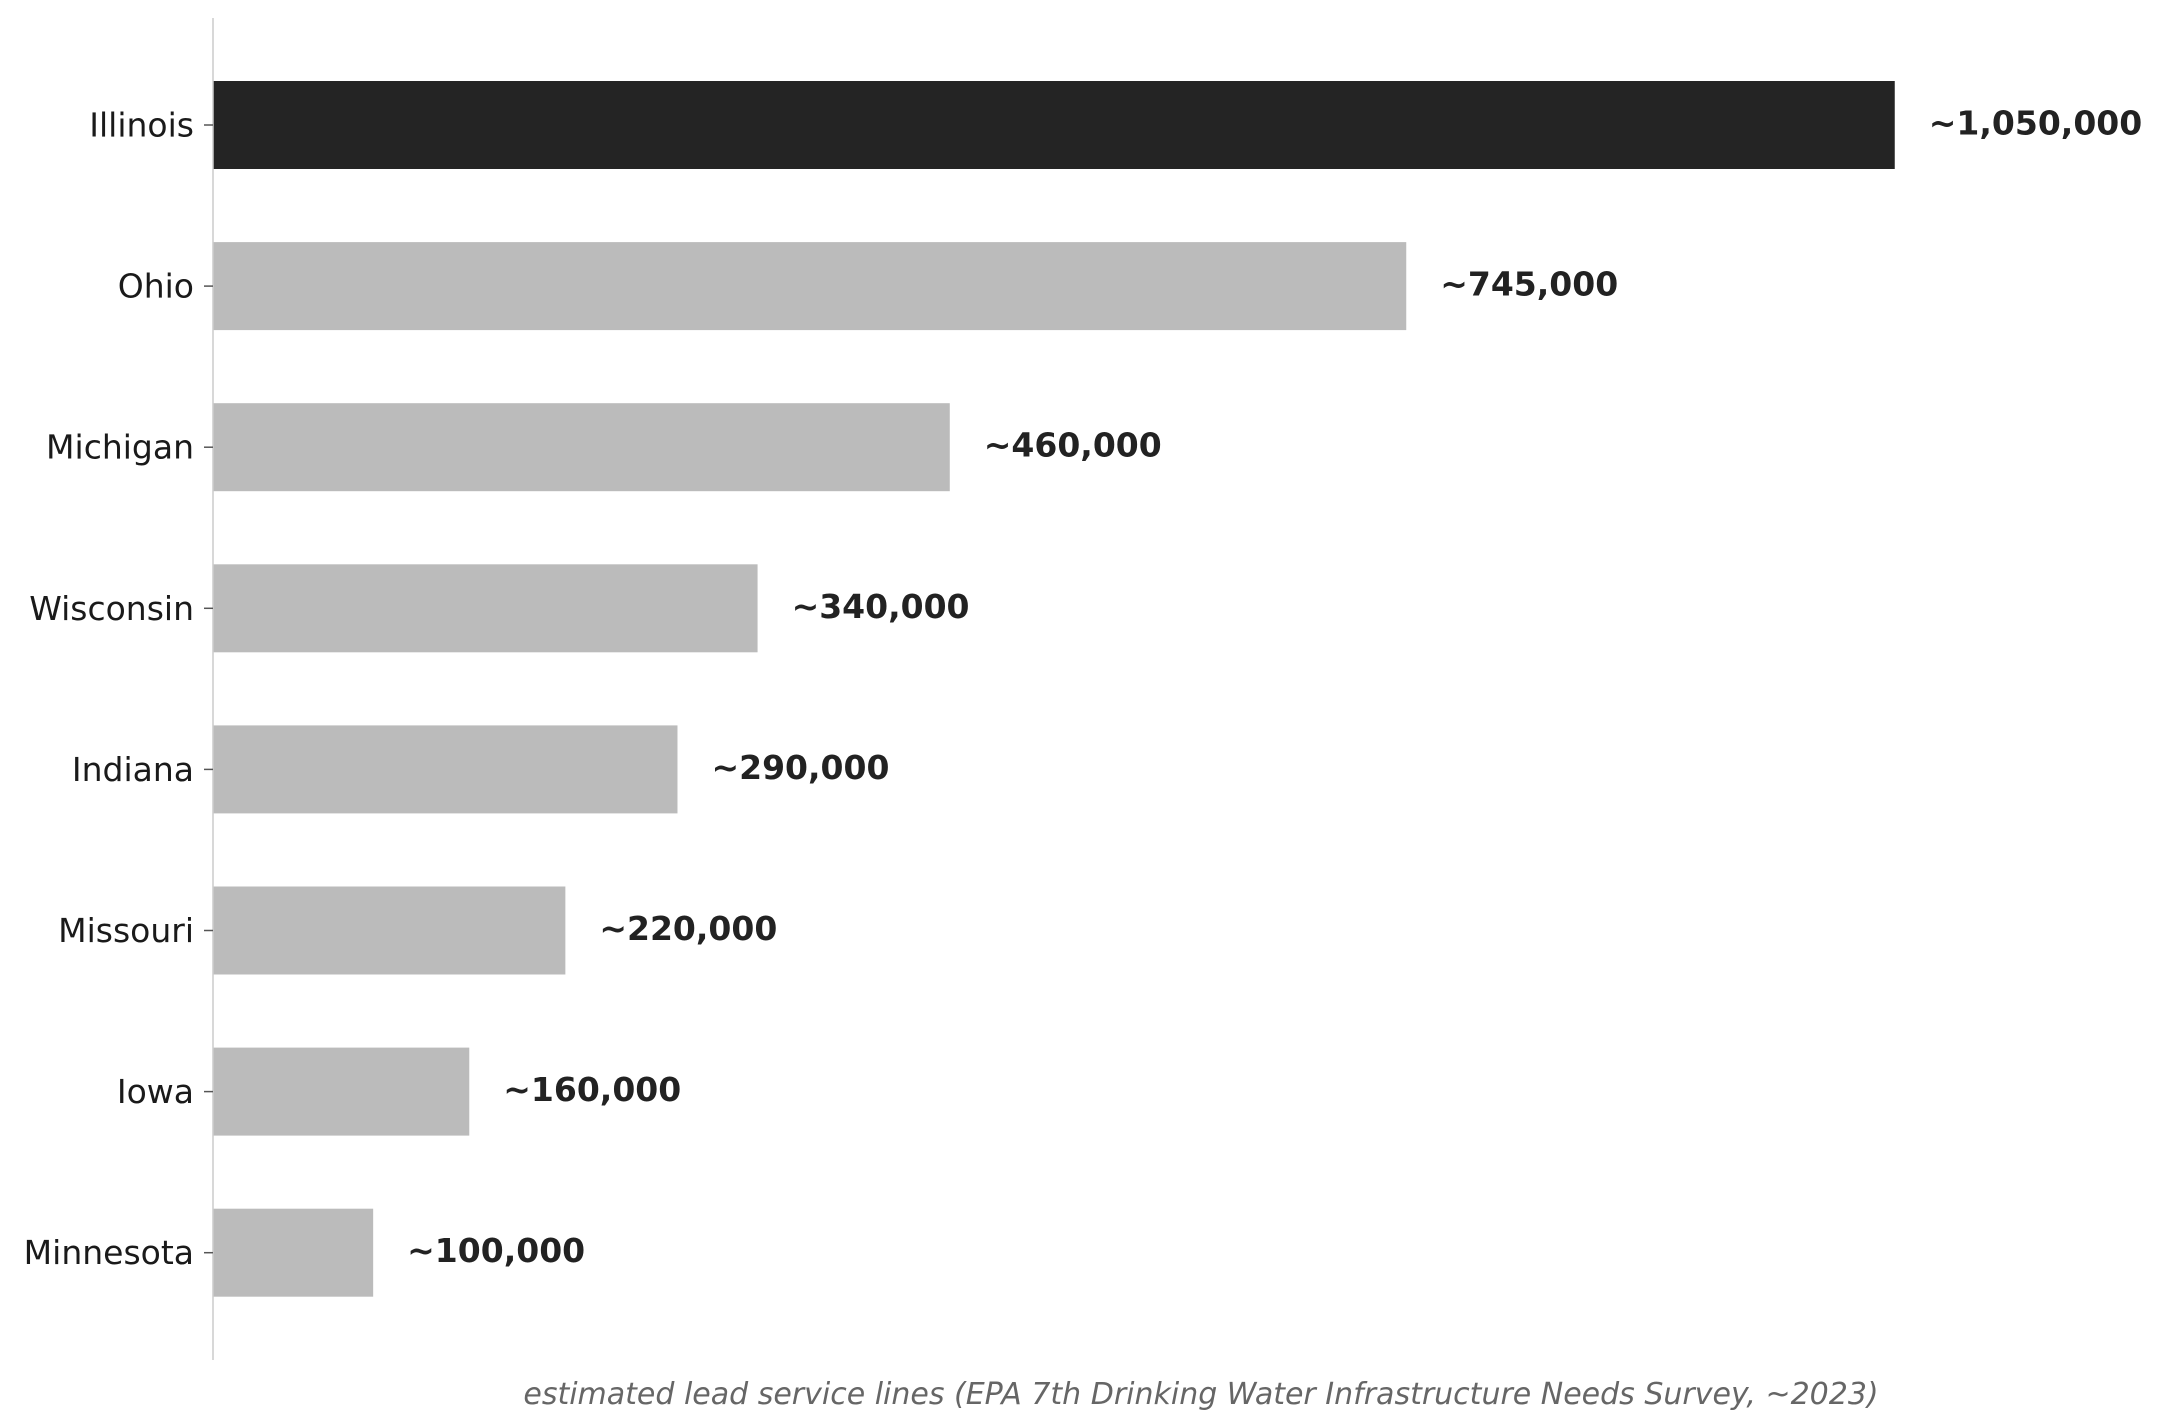 The height and width of the screenshot is (1419, 2179). I want to click on y-axis, so click(209, 689).